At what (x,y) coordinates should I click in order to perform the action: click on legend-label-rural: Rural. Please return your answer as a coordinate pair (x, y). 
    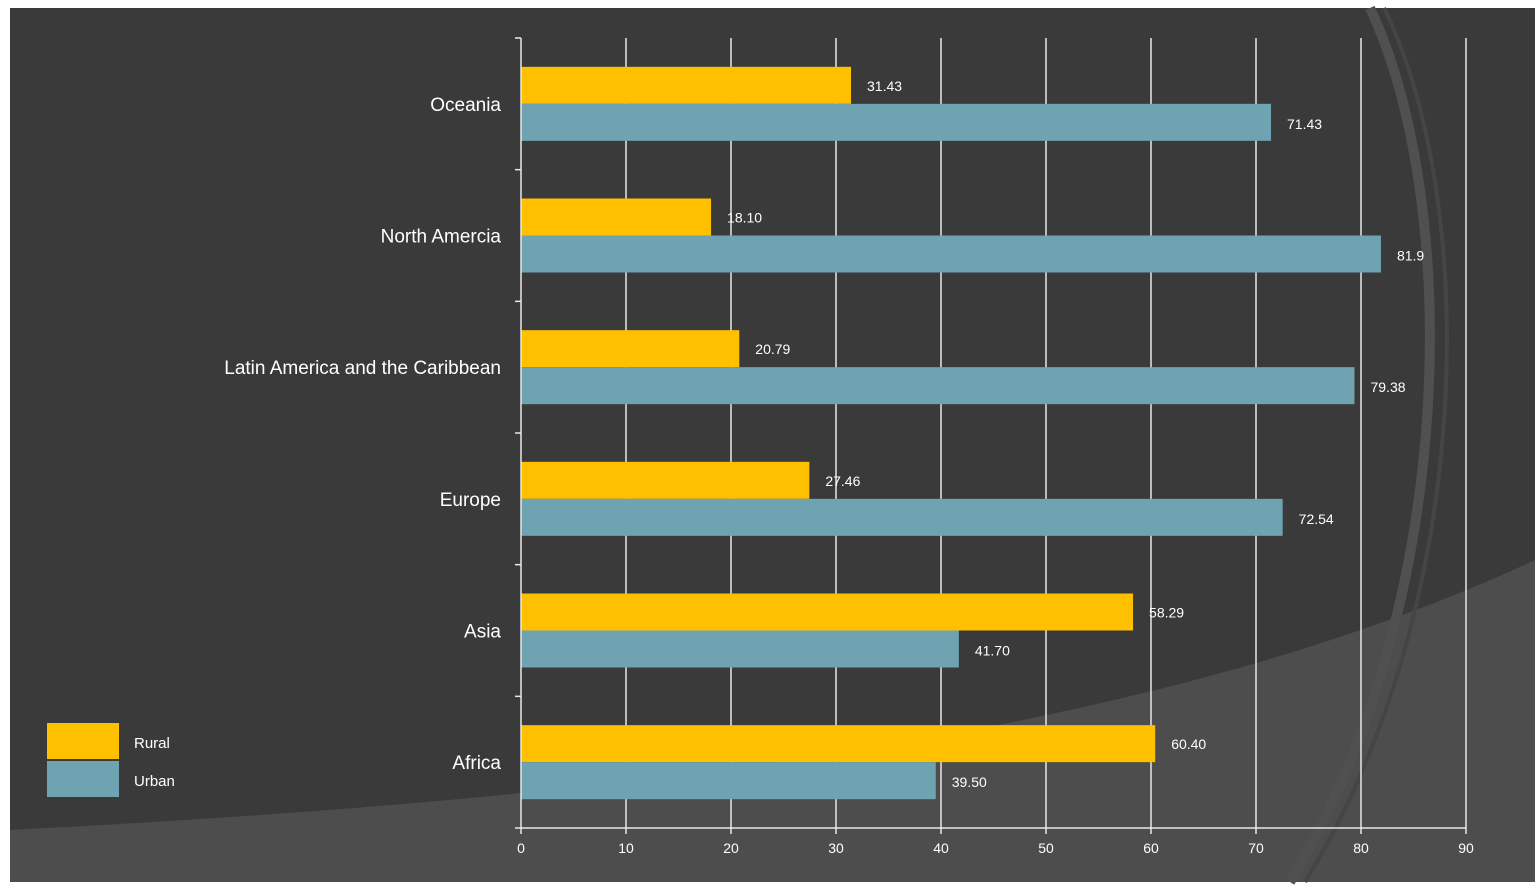
    Looking at the image, I should click on (152, 743).